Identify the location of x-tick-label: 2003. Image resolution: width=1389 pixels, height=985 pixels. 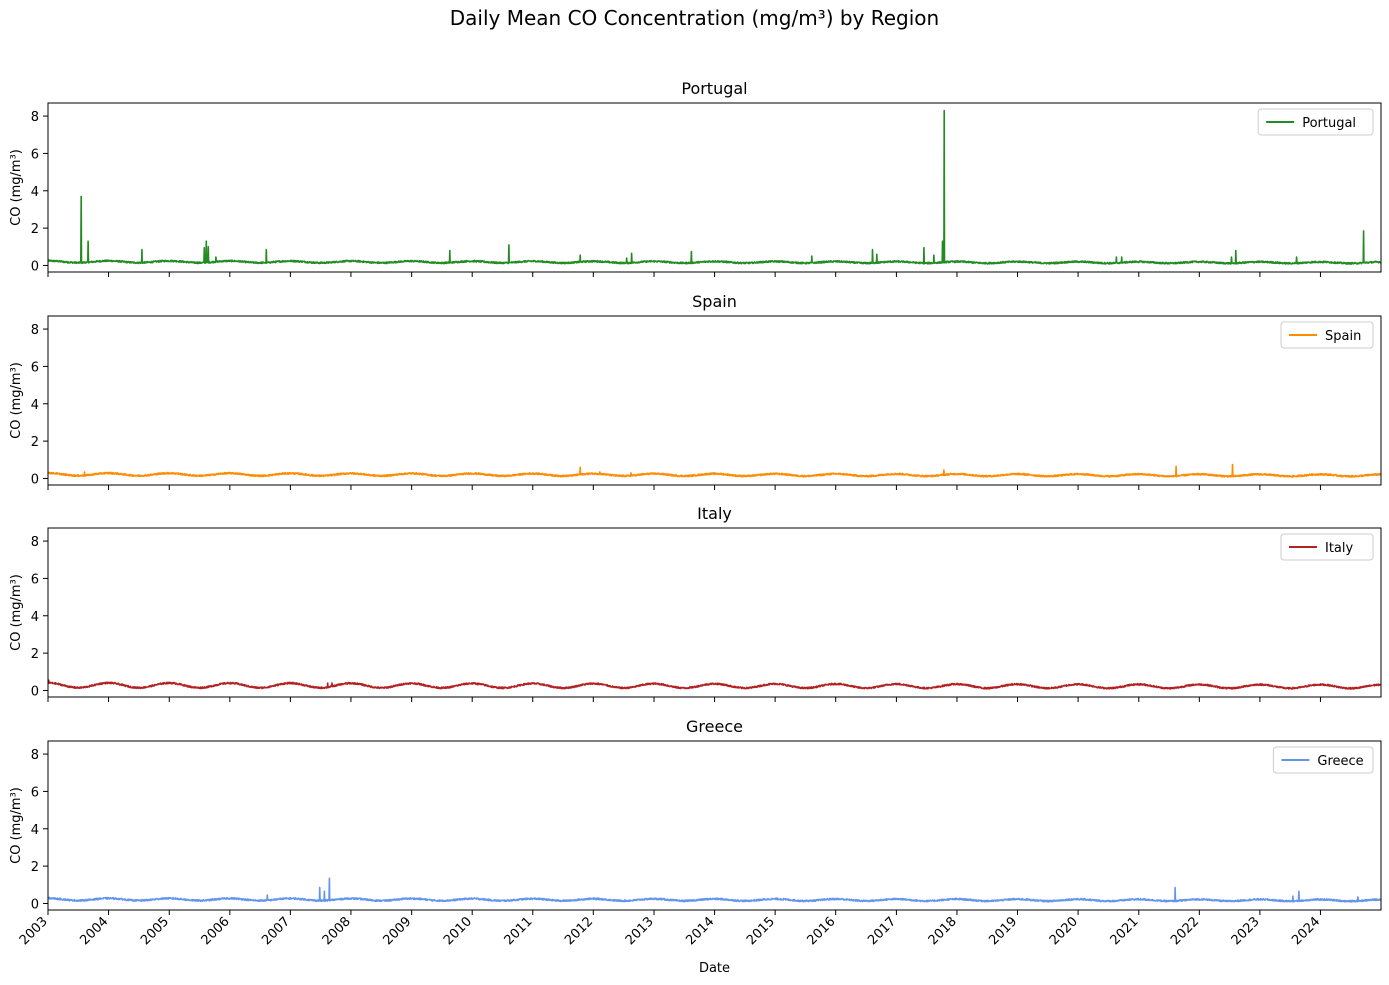
(34, 931).